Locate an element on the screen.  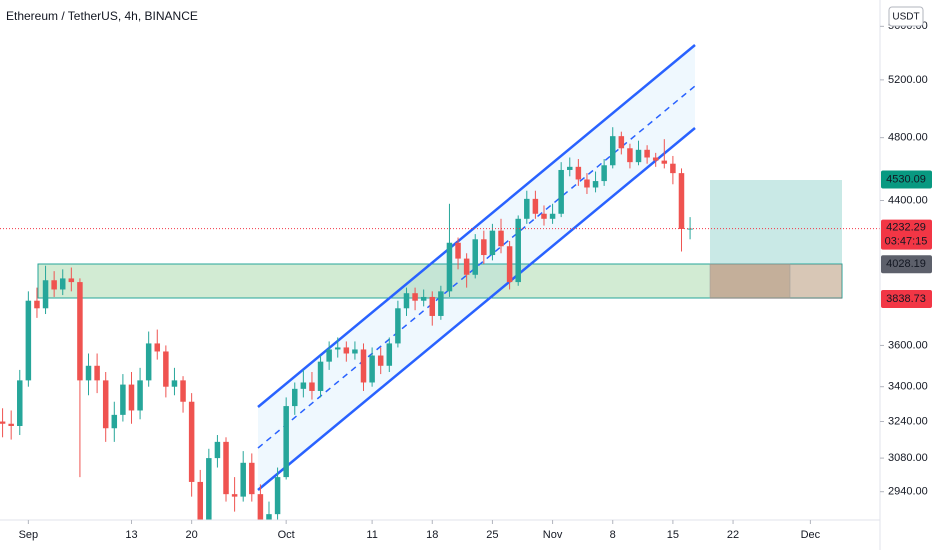
x-tick-label: Sep is located at coordinates (29, 535).